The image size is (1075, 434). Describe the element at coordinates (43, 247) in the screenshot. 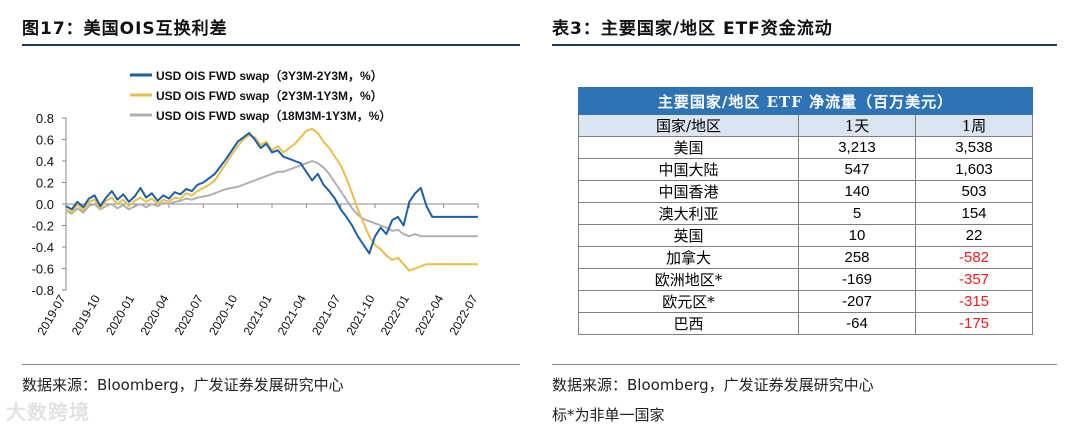

I see `y-tick-label: -0.4` at that location.